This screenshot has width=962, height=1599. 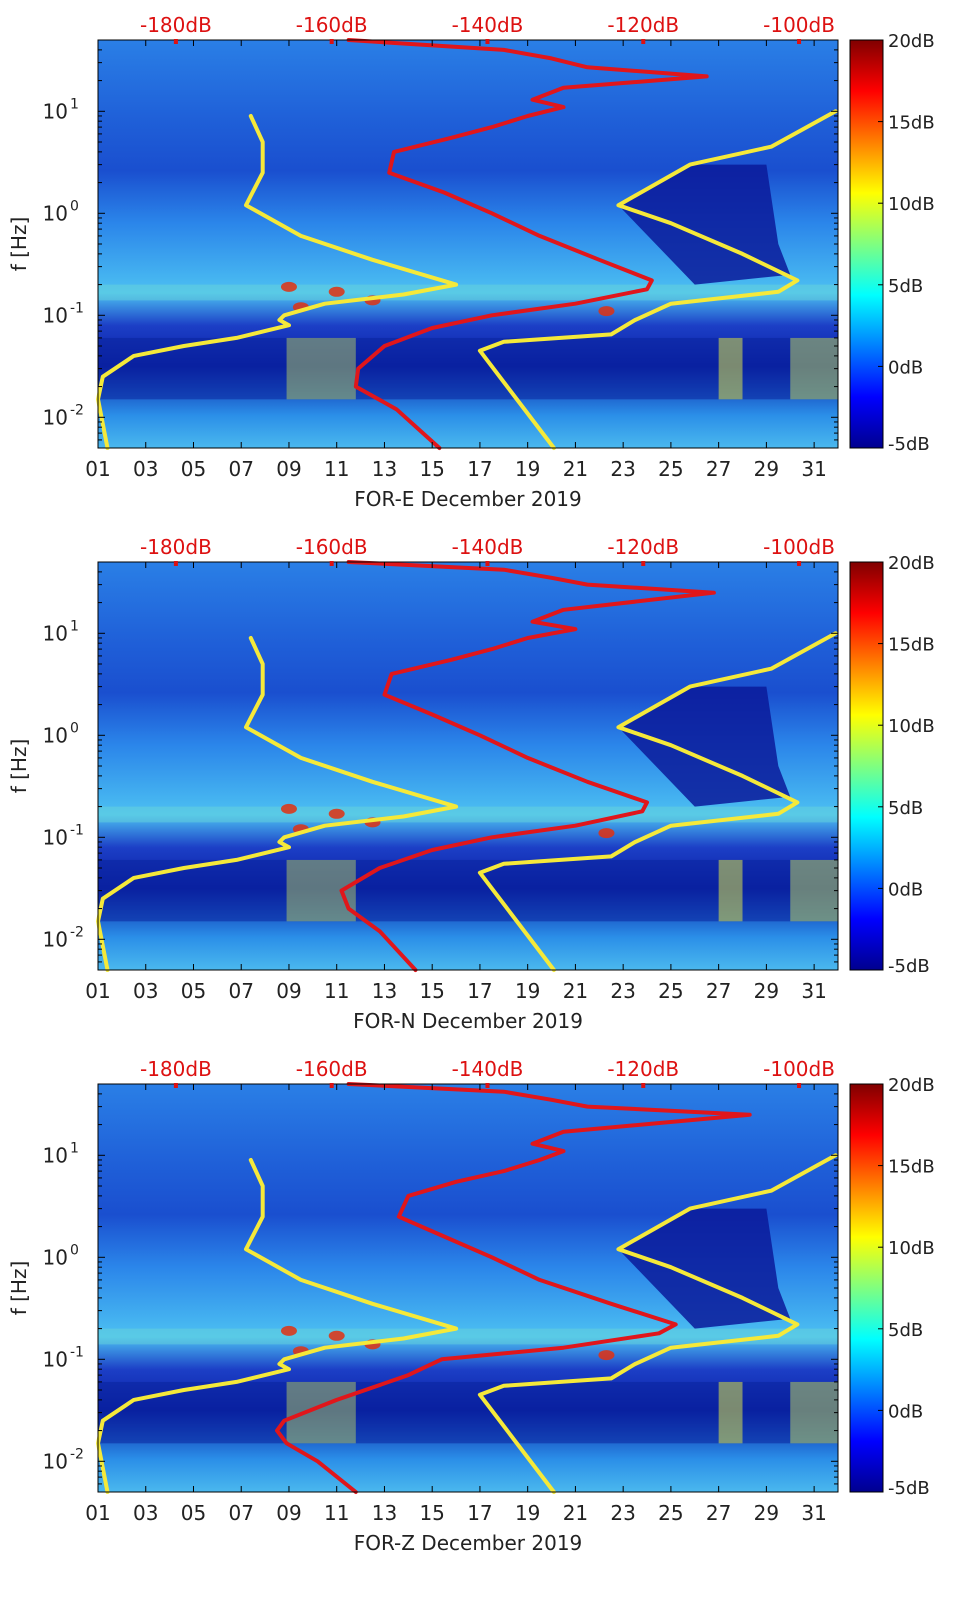 I want to click on x-axis-label: FOR-E December 2019, so click(x=468, y=499).